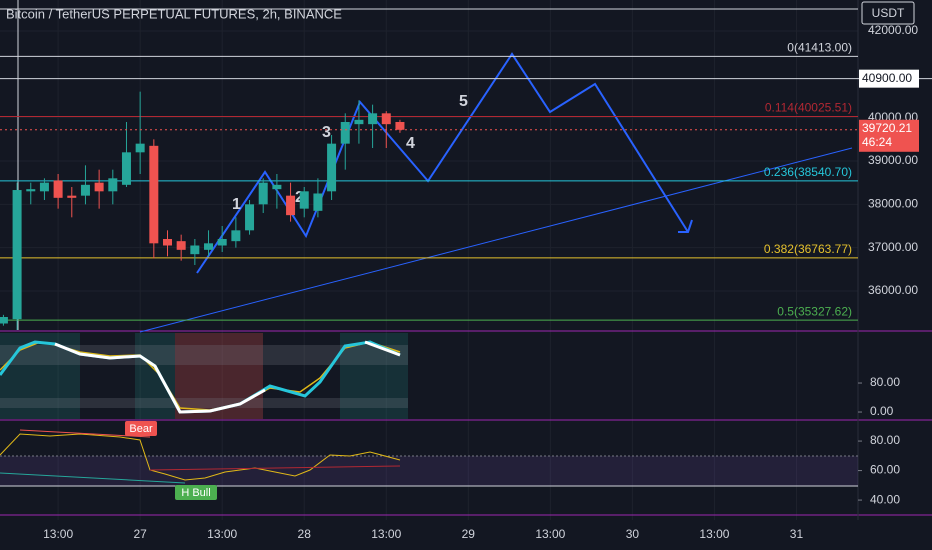  What do you see at coordinates (819, 48) in the screenshot?
I see `fib-label: 0(41413.00)` at bounding box center [819, 48].